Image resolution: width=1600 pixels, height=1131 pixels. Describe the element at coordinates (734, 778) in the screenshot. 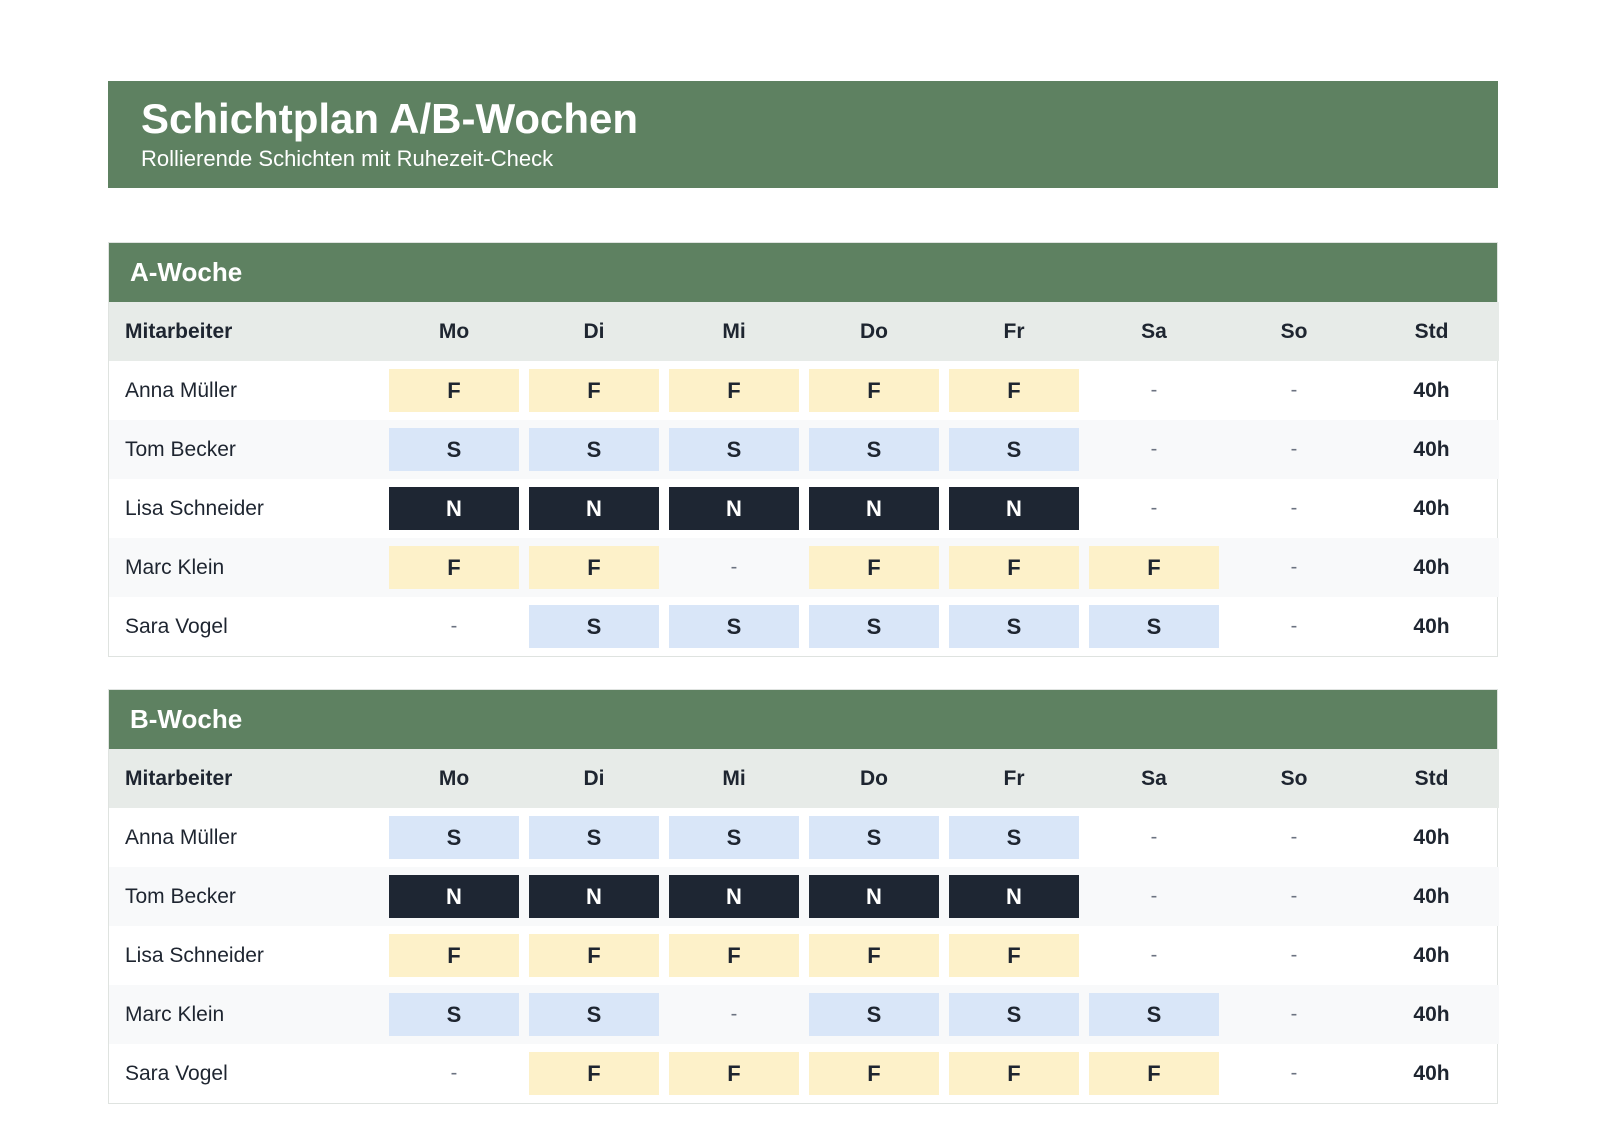

I see `column-header: Mi` at that location.